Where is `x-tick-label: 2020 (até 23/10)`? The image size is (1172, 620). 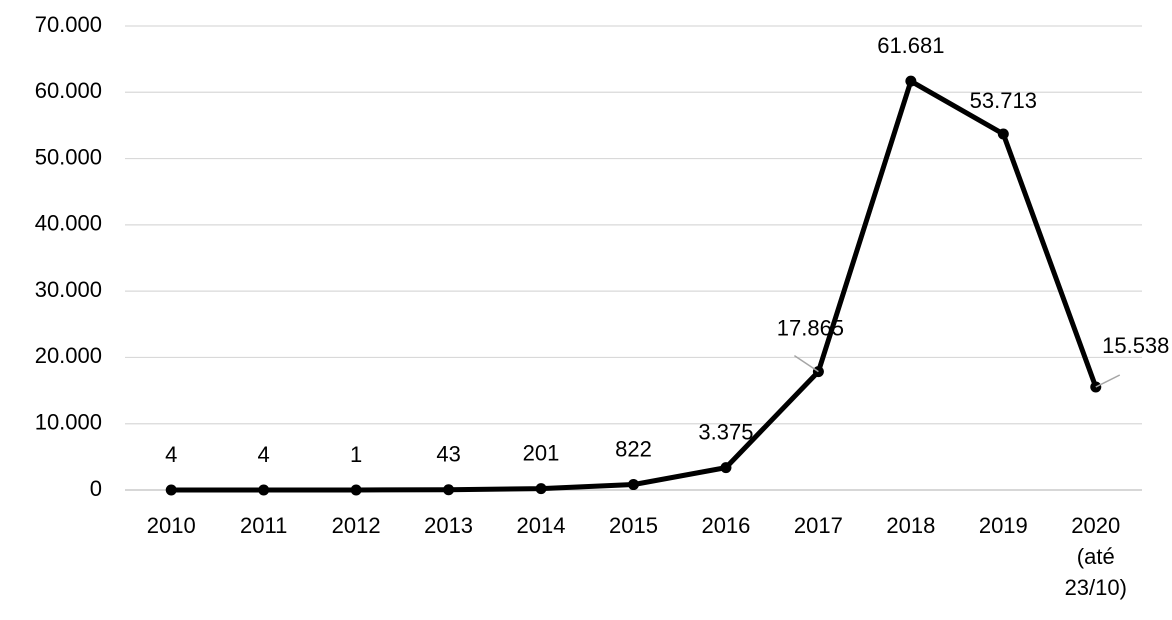 x-tick-label: 2020 (até 23/10) is located at coordinates (1095, 556).